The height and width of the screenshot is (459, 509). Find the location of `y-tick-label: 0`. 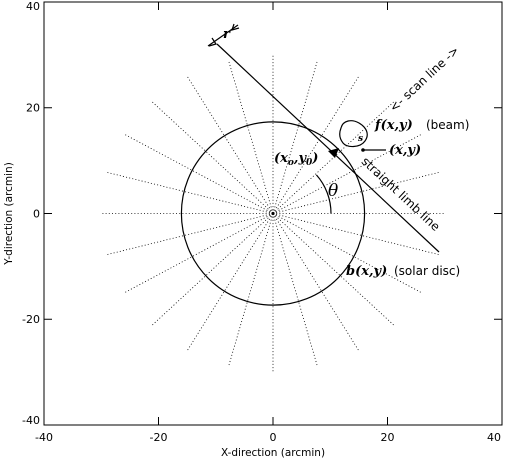

y-tick-label: 0 is located at coordinates (36, 214).